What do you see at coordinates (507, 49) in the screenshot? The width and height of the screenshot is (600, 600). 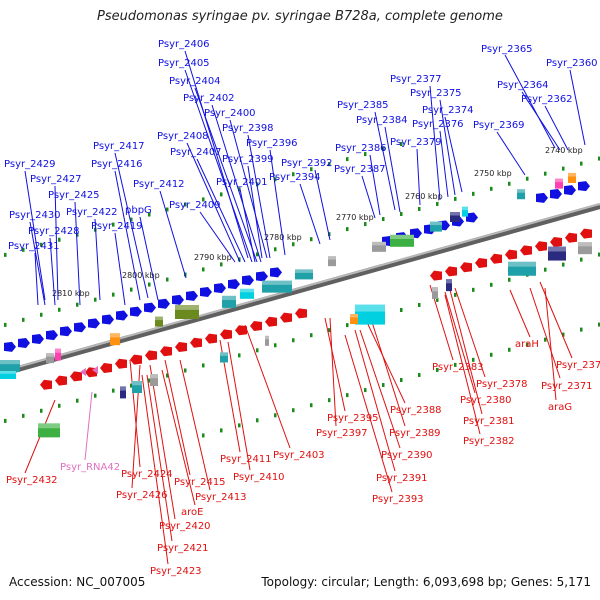 I see `gene-label: Psyr_2365` at bounding box center [507, 49].